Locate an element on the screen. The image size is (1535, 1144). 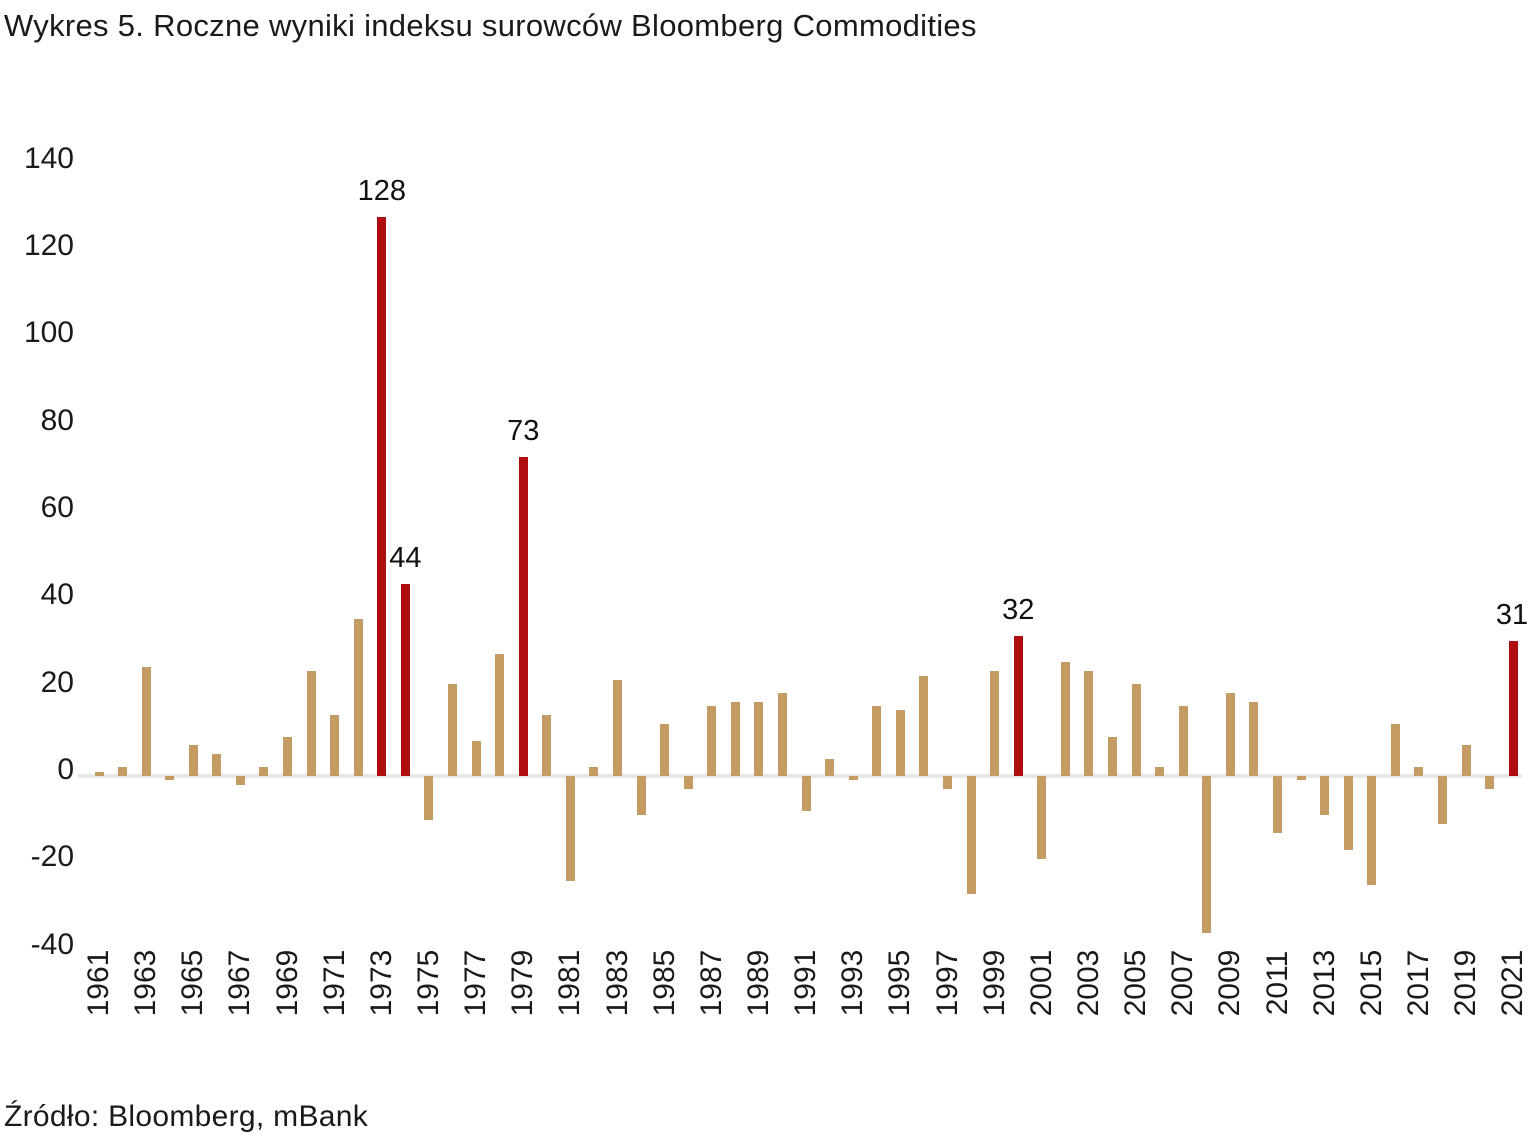
y-tick-label-20: 20 is located at coordinates (57, 682).